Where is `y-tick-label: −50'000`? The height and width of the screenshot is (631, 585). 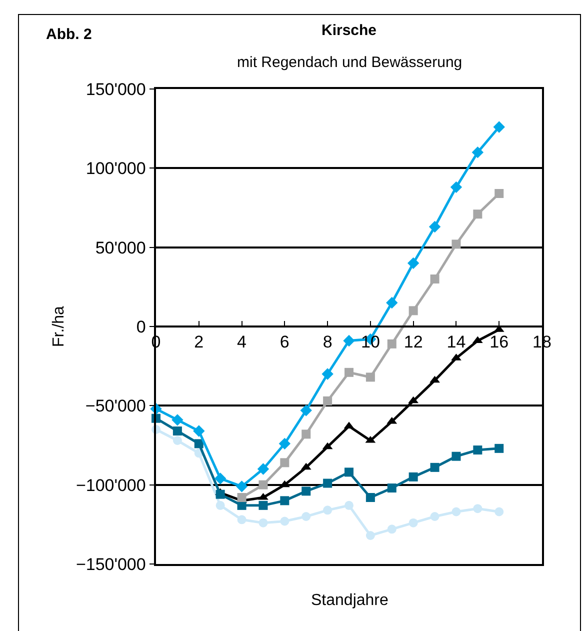 y-tick-label: −50'000 is located at coordinates (115, 406).